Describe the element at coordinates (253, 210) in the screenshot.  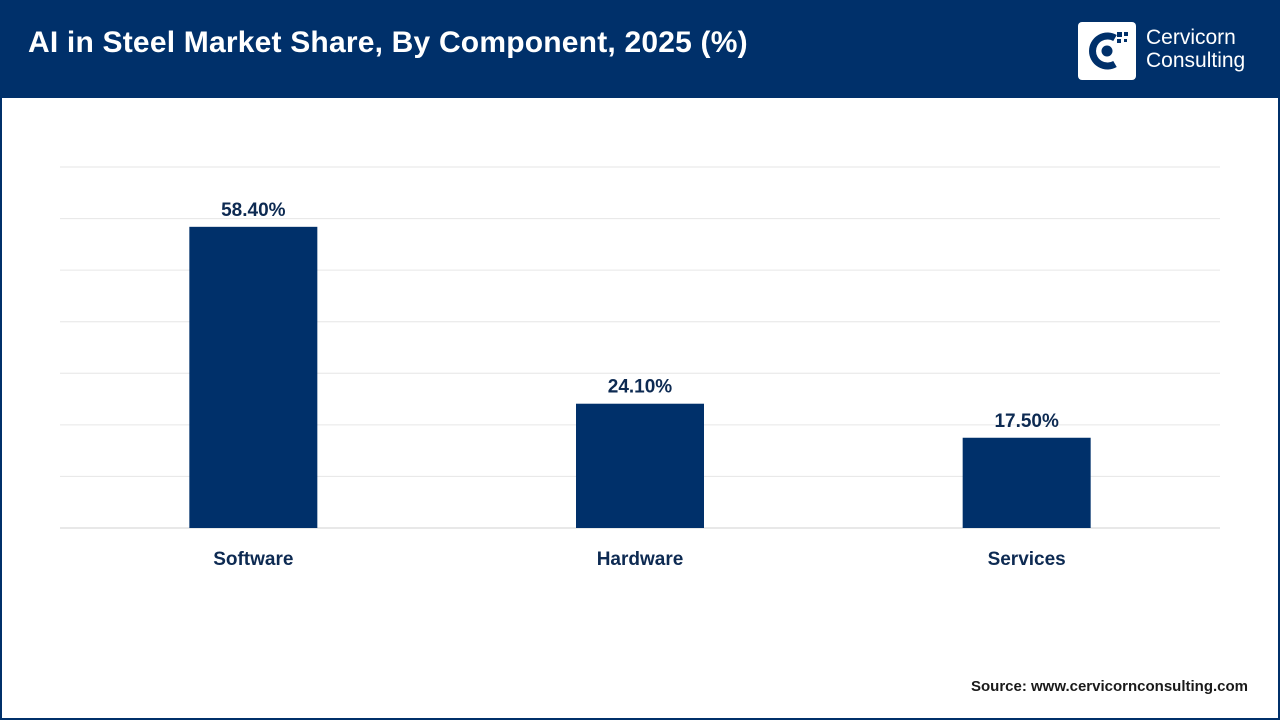
I see `value-label: 58.40%` at that location.